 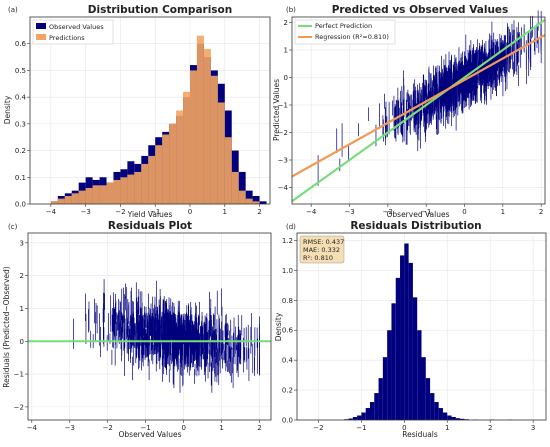 What do you see at coordinates (418, 214) in the screenshot?
I see `x-axis-label-b: Observed Values` at bounding box center [418, 214].